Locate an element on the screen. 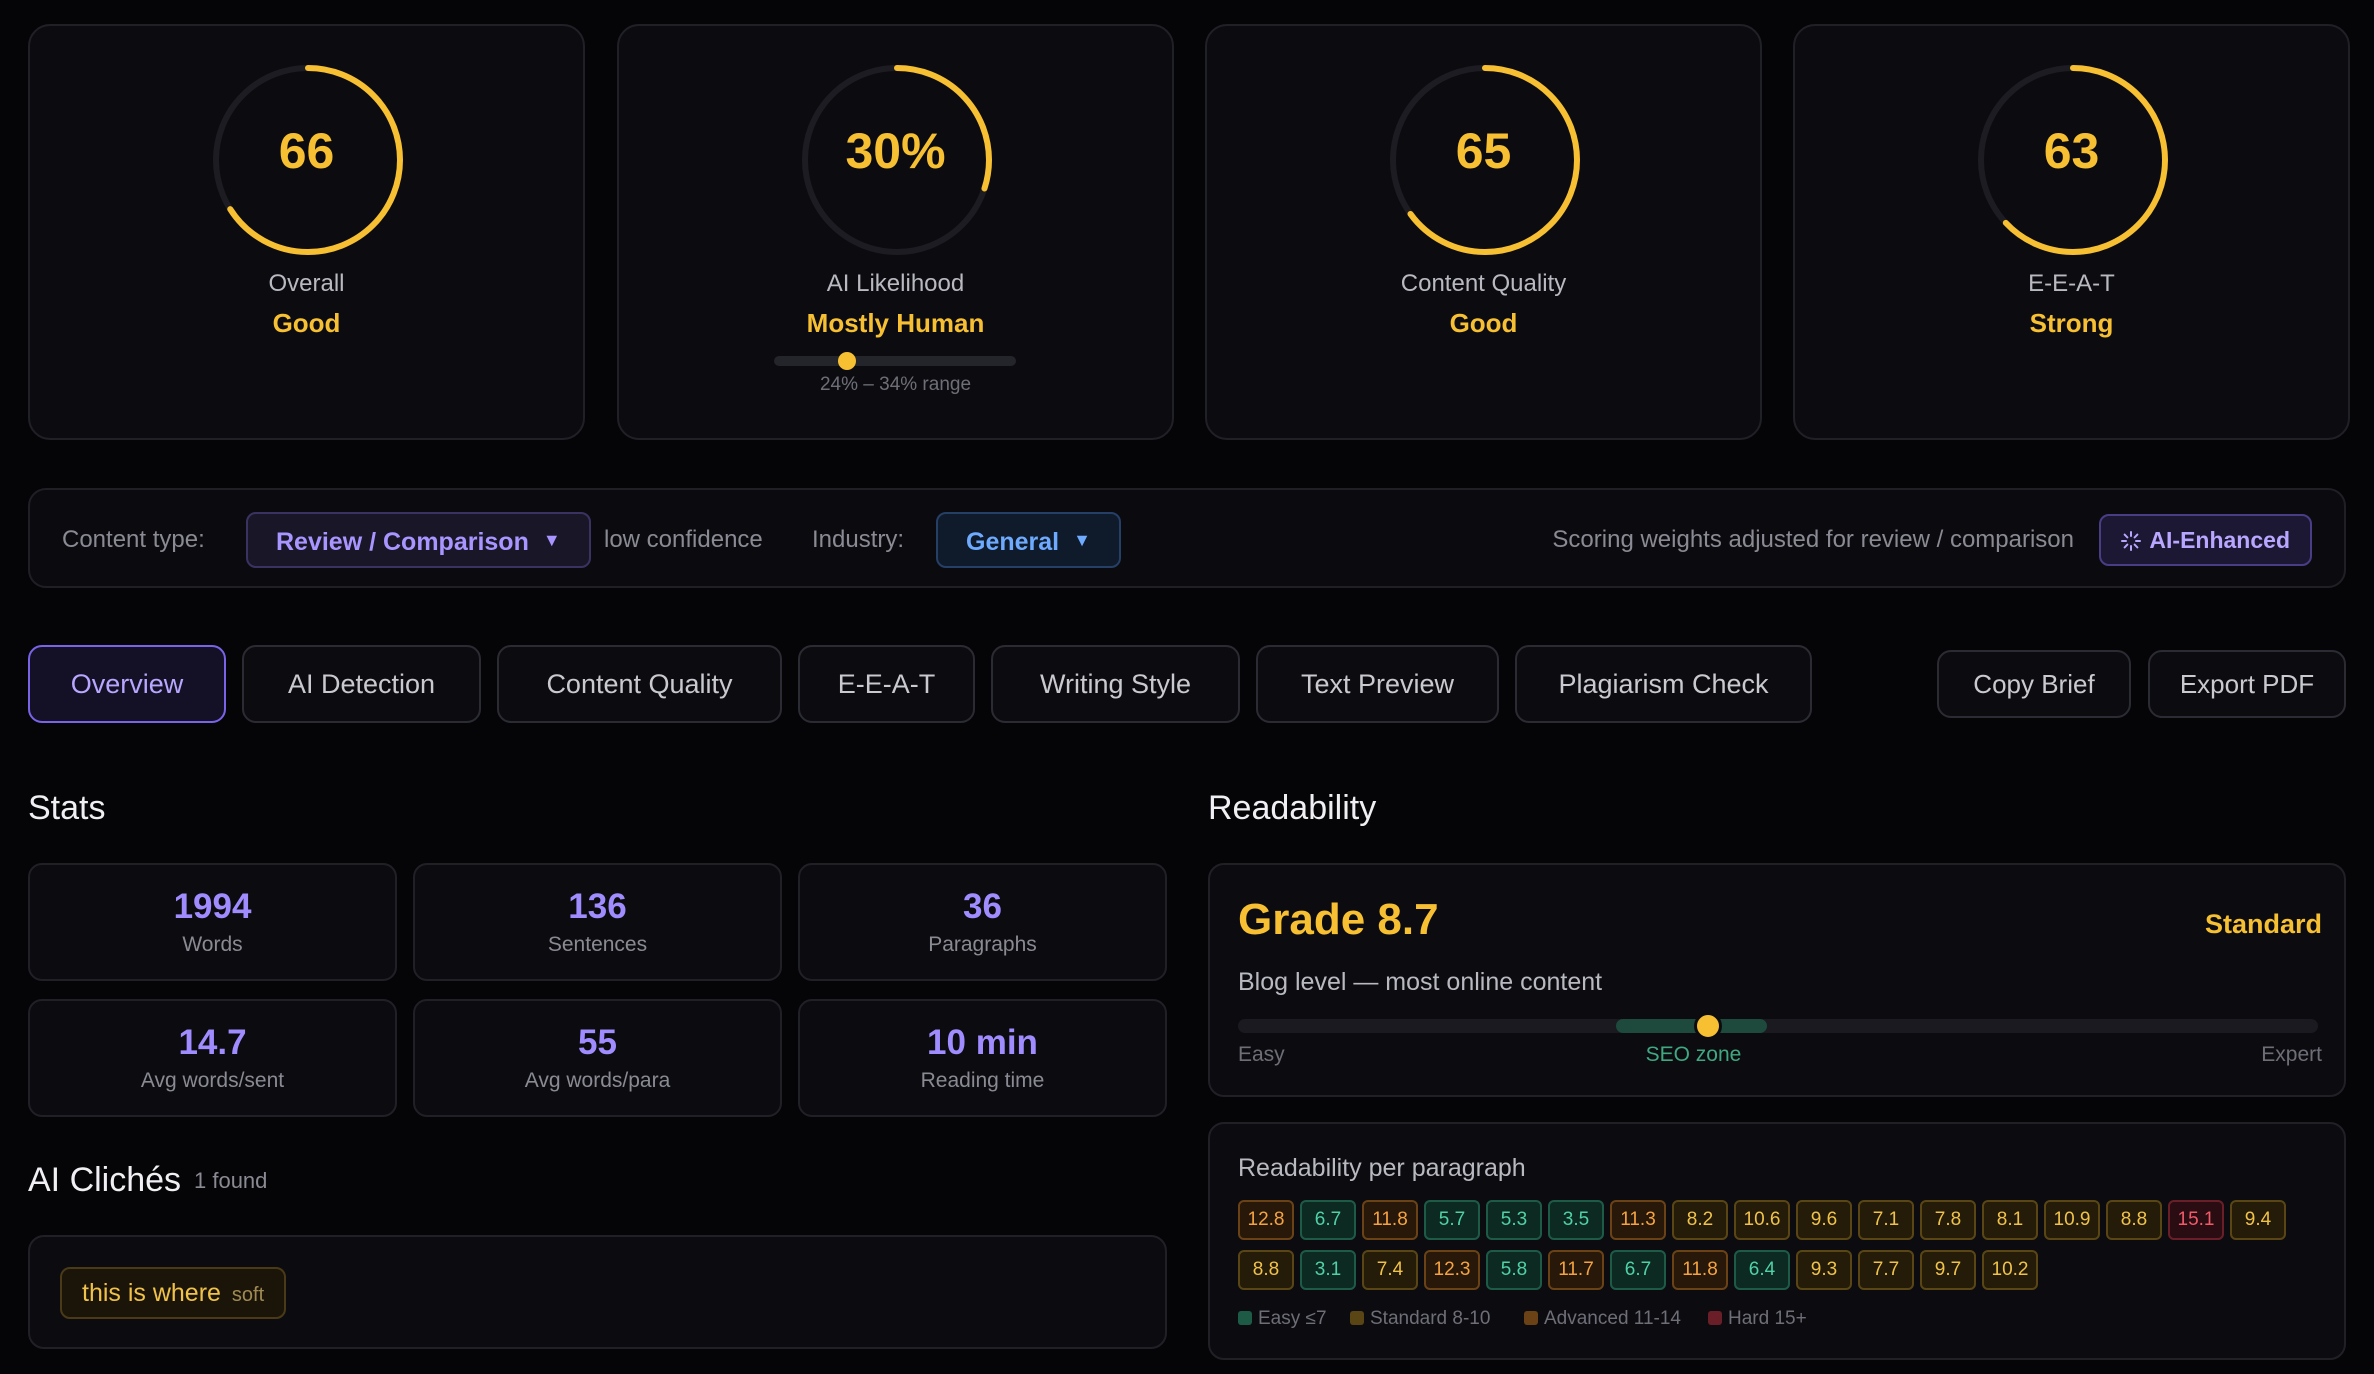 This screenshot has height=1374, width=2374. per-paragraph-title: Readability per paragraph is located at coordinates (1382, 1168).